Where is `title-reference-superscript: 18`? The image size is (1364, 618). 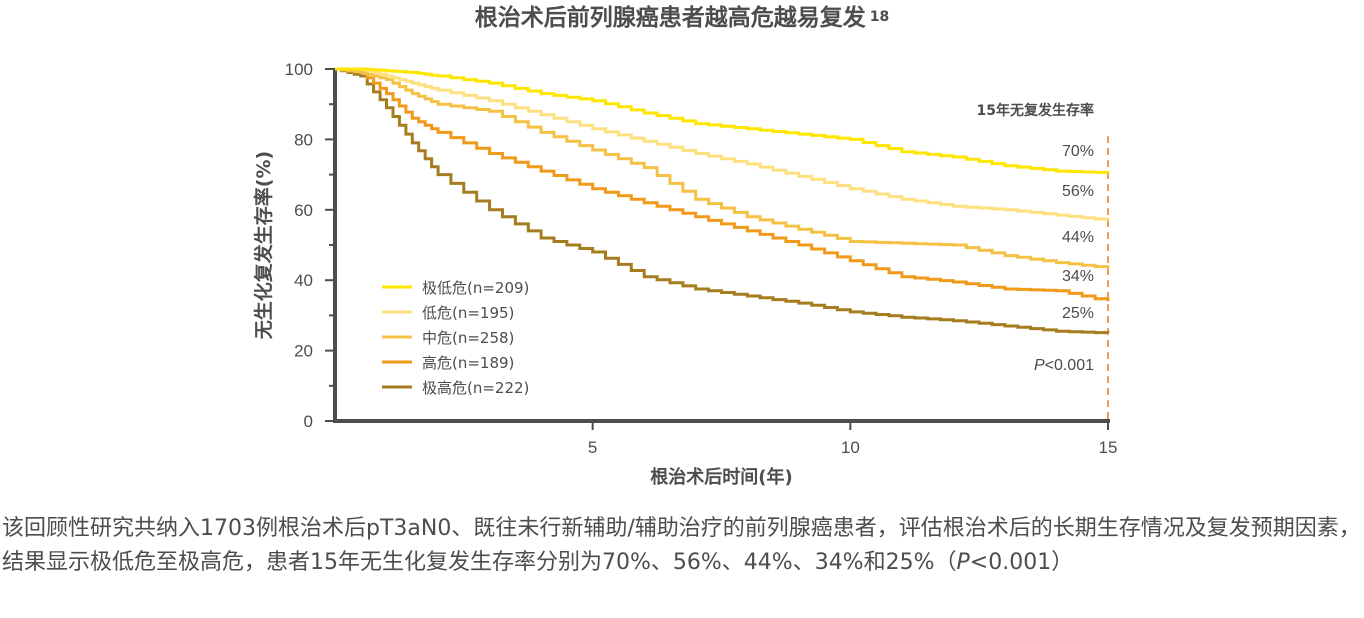 title-reference-superscript: 18 is located at coordinates (879, 17).